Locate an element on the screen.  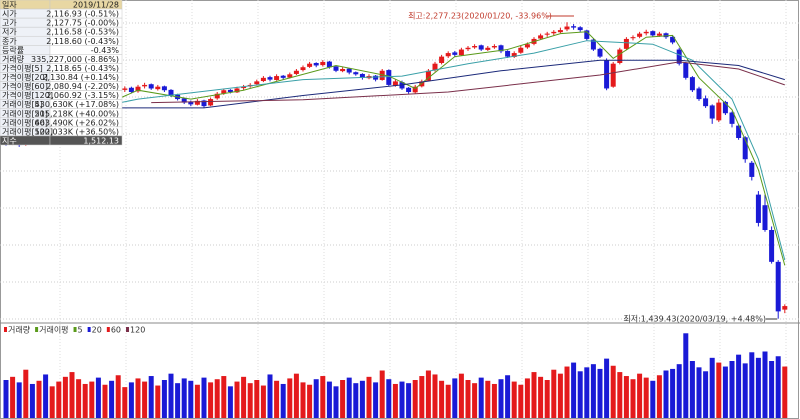
legend-label: 60 is located at coordinates (116, 330).